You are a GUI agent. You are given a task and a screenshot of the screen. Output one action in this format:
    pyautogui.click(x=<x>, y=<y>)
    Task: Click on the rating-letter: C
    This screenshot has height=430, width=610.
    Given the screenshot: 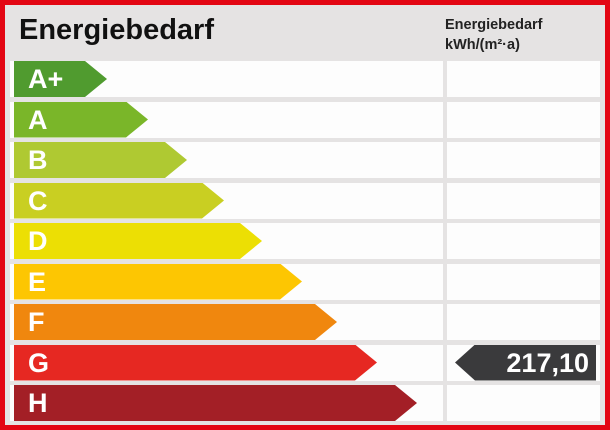 What is the action you would take?
    pyautogui.click(x=38, y=200)
    